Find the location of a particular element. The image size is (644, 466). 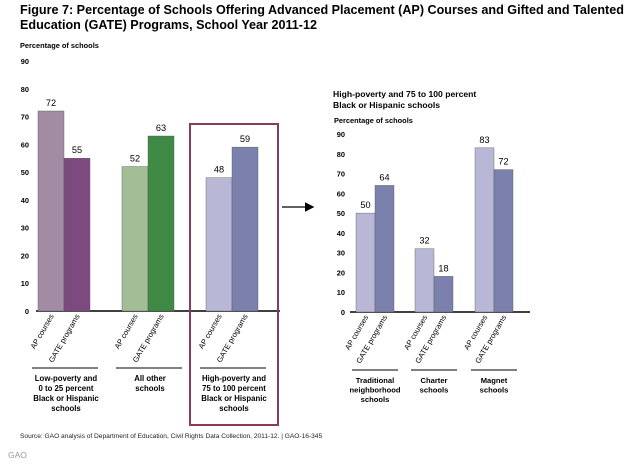

category-label: 0 to 25 percent is located at coordinates (65, 388).